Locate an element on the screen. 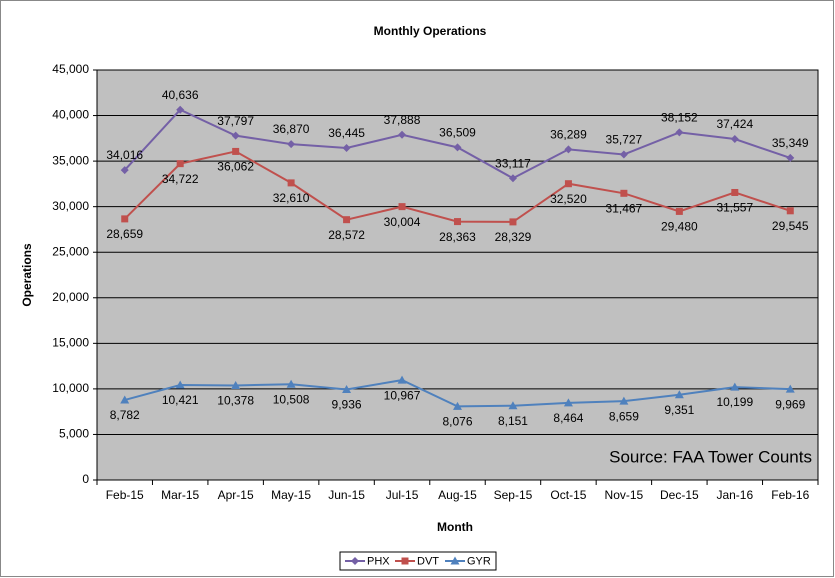 The width and height of the screenshot is (835, 578). data-label: 8,659 is located at coordinates (624, 416).